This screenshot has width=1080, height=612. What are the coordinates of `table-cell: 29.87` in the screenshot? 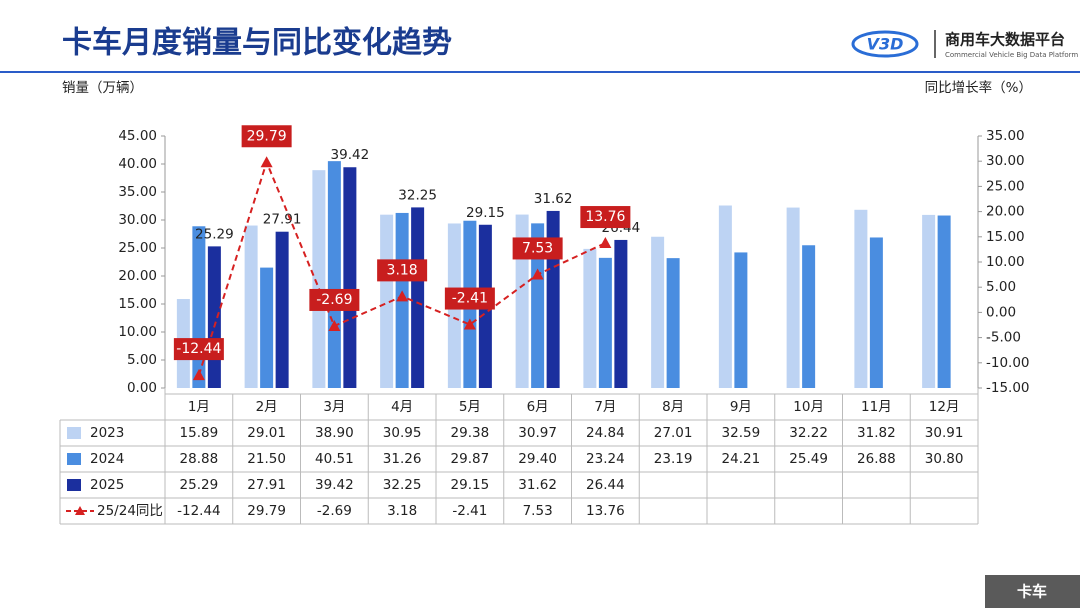 It's located at (470, 459).